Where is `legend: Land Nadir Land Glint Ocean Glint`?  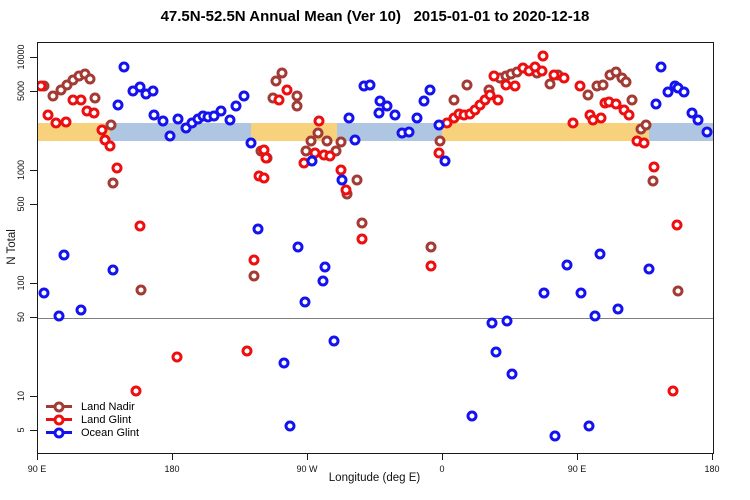
legend: Land Nadir Land Glint Ocean Glint is located at coordinates (92, 419).